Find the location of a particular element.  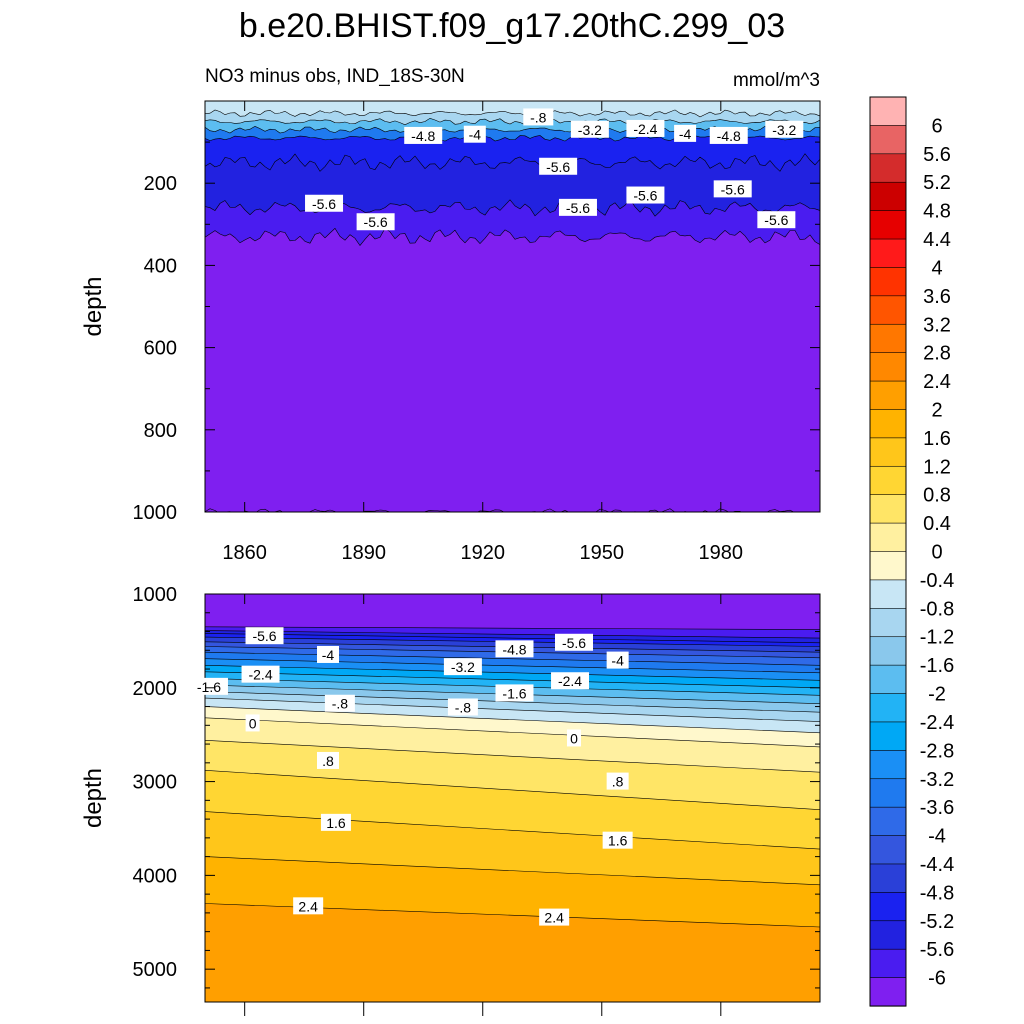

xtick-label: 1860 is located at coordinates (244, 553).